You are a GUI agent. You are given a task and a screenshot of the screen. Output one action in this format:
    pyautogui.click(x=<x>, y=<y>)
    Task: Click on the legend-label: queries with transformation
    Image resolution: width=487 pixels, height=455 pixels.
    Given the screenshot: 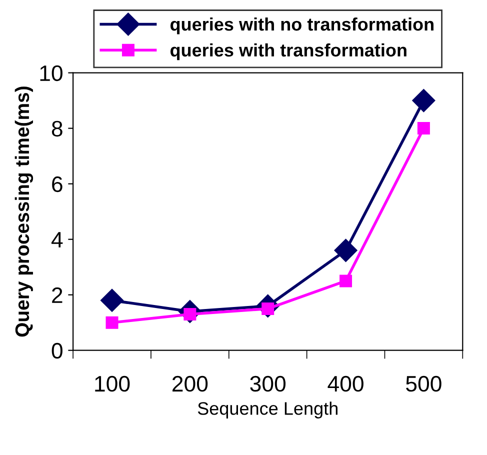 What is the action you would take?
    pyautogui.click(x=288, y=51)
    